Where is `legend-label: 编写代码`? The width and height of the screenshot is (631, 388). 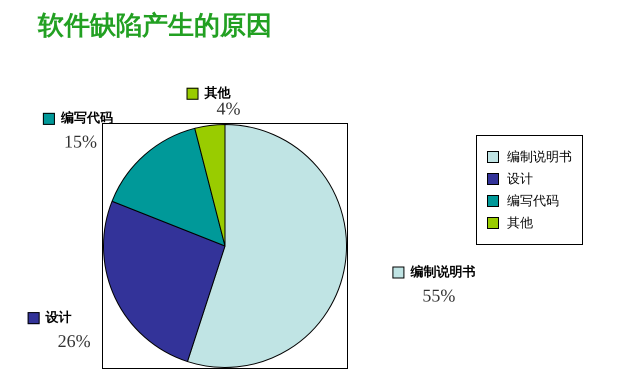
legend-label: 编写代码 is located at coordinates (86, 118).